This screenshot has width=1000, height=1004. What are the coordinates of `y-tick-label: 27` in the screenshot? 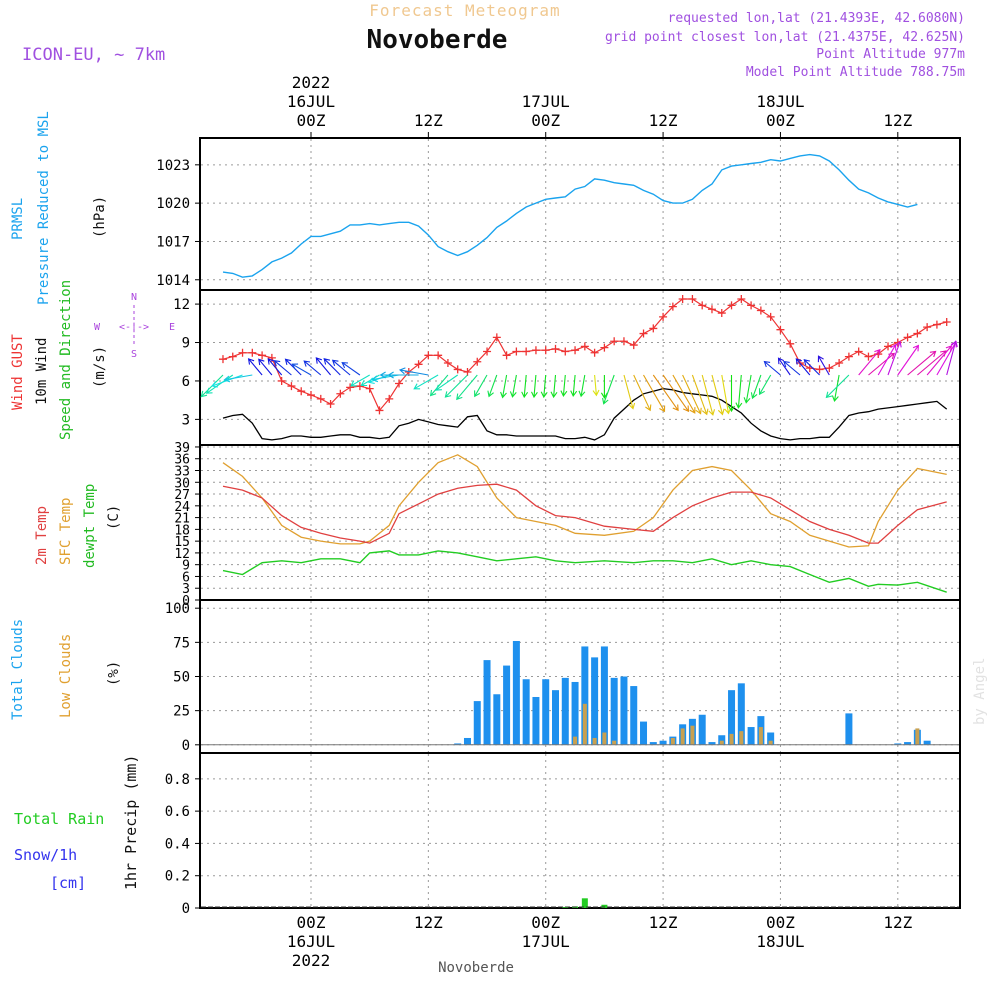 It's located at (182, 495).